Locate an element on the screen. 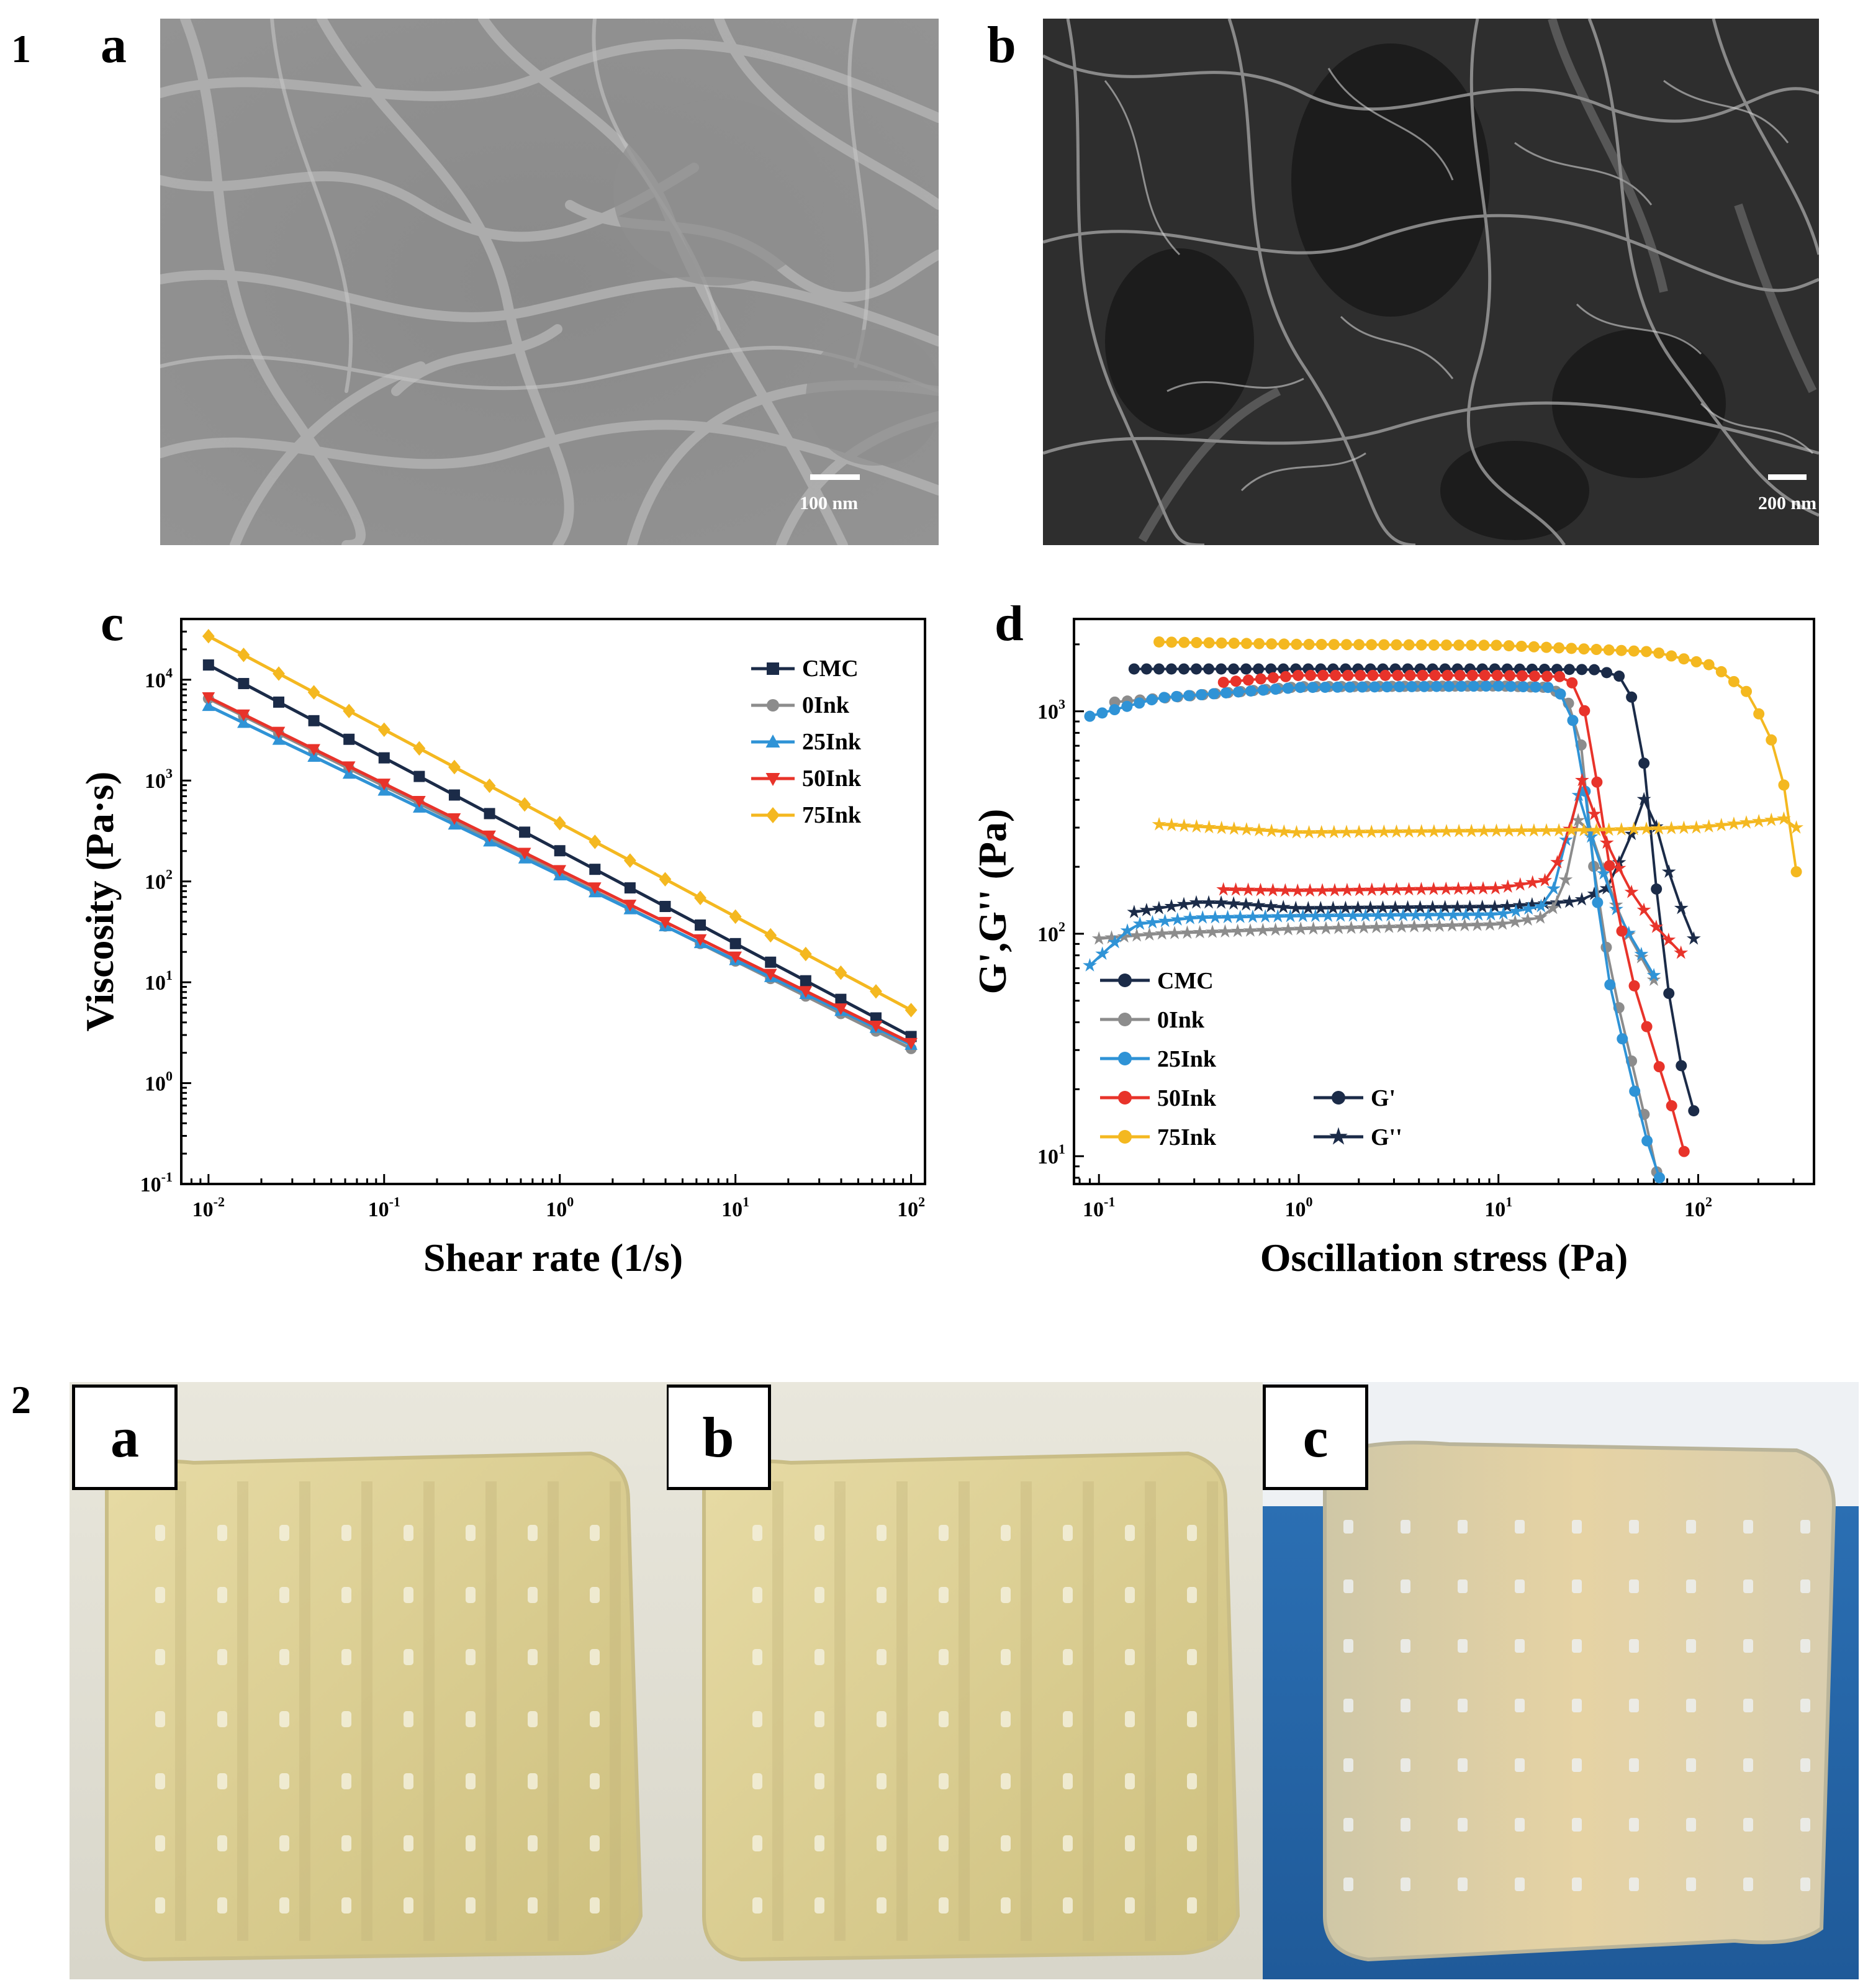  scale-bar-b-line is located at coordinates (1788, 477).